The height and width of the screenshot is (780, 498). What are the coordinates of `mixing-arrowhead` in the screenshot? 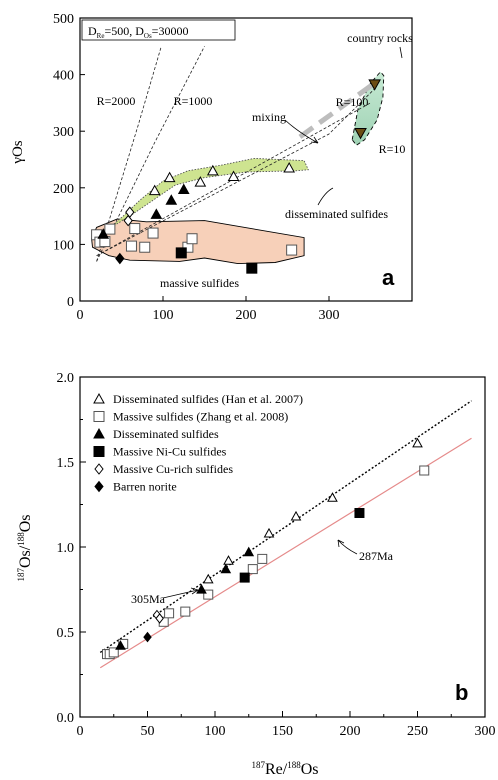 It's located at (314, 140).